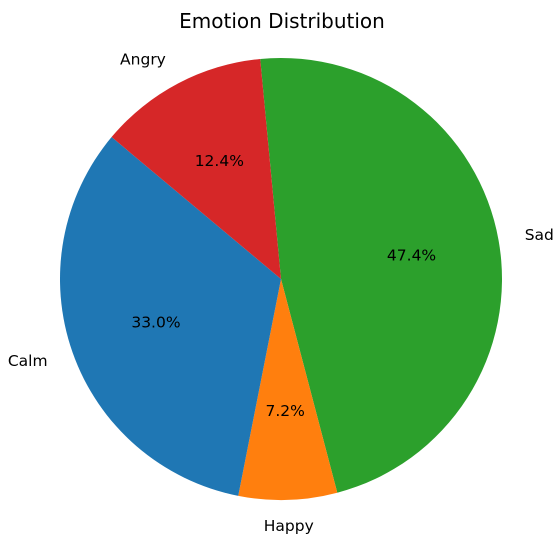  Describe the element at coordinates (289, 526) in the screenshot. I see `slice-label-happy: Happy` at that location.